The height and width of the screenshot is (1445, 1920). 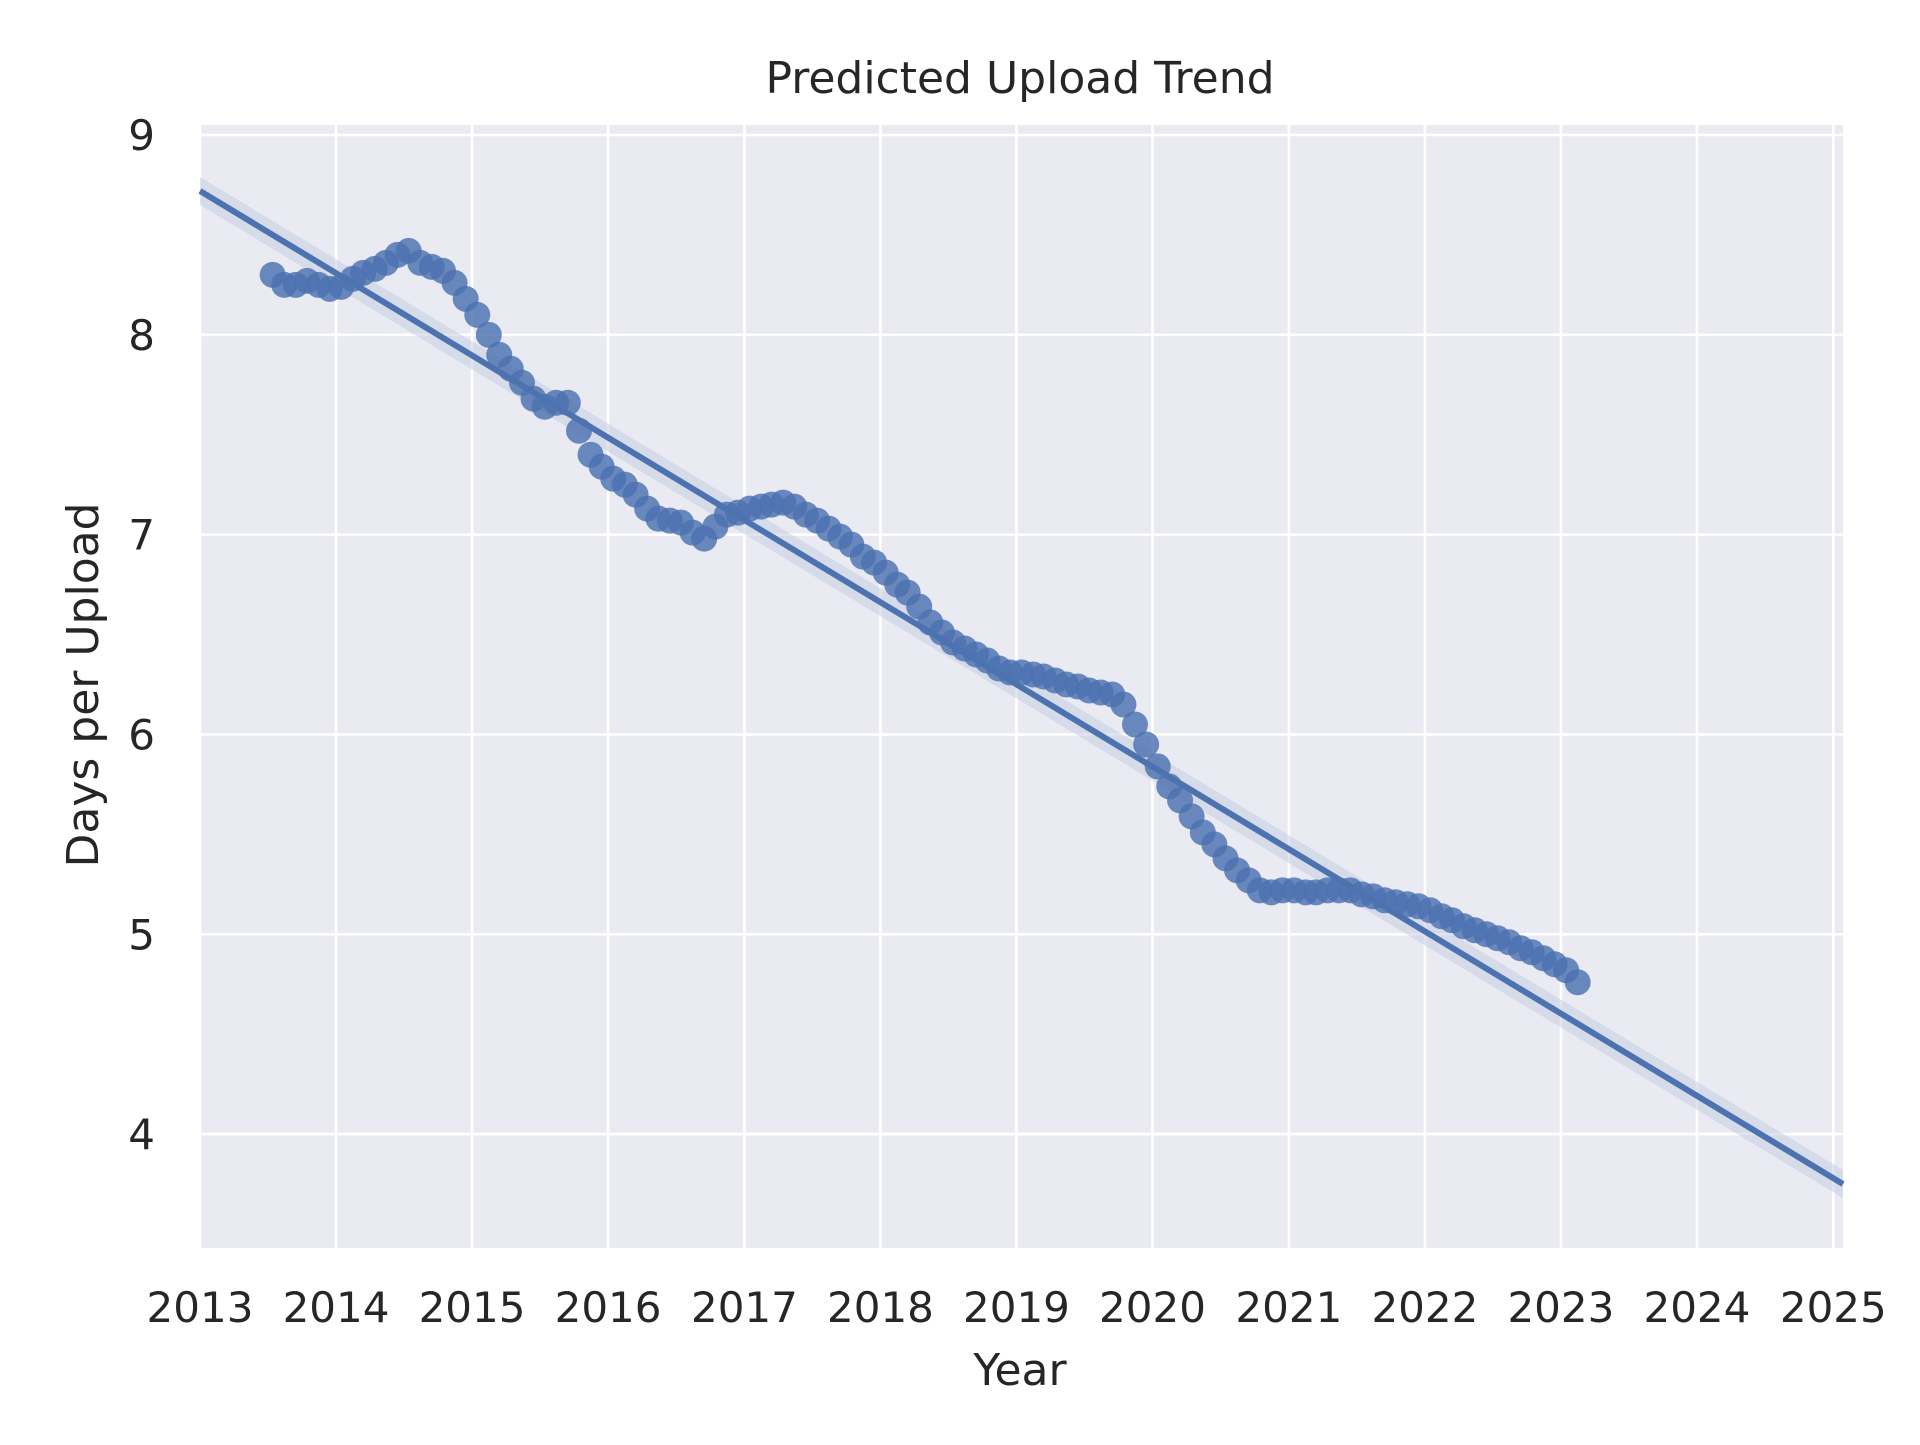 I want to click on y-tick-label: 8, so click(x=141, y=335).